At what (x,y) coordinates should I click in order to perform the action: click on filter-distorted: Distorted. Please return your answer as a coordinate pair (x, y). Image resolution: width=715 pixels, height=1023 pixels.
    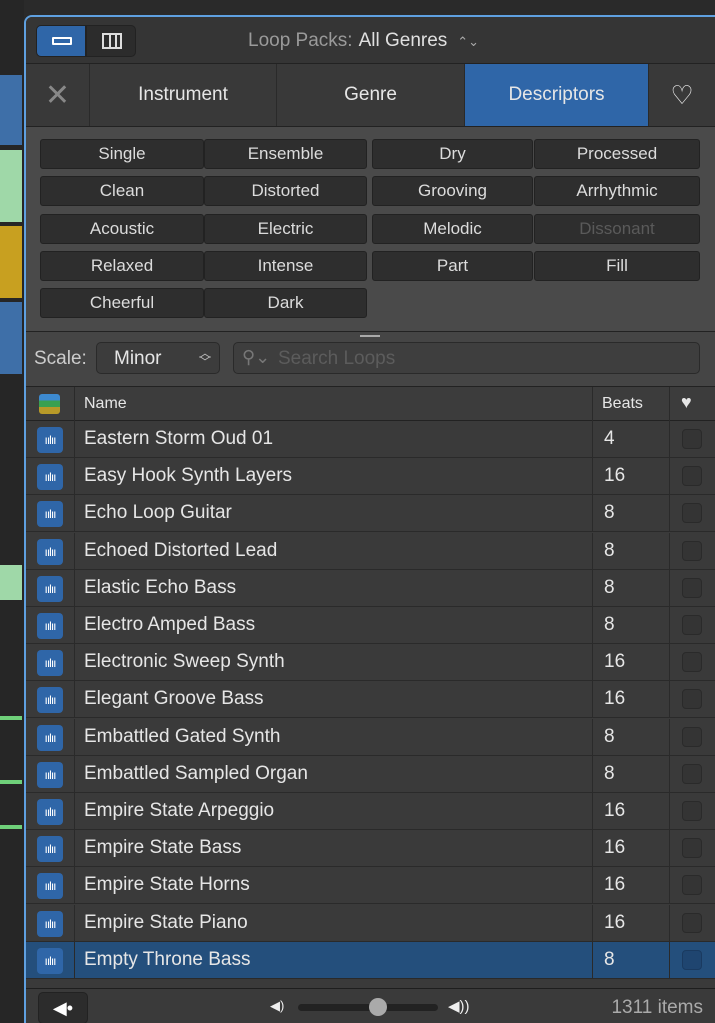
    Looking at the image, I should click on (285, 191).